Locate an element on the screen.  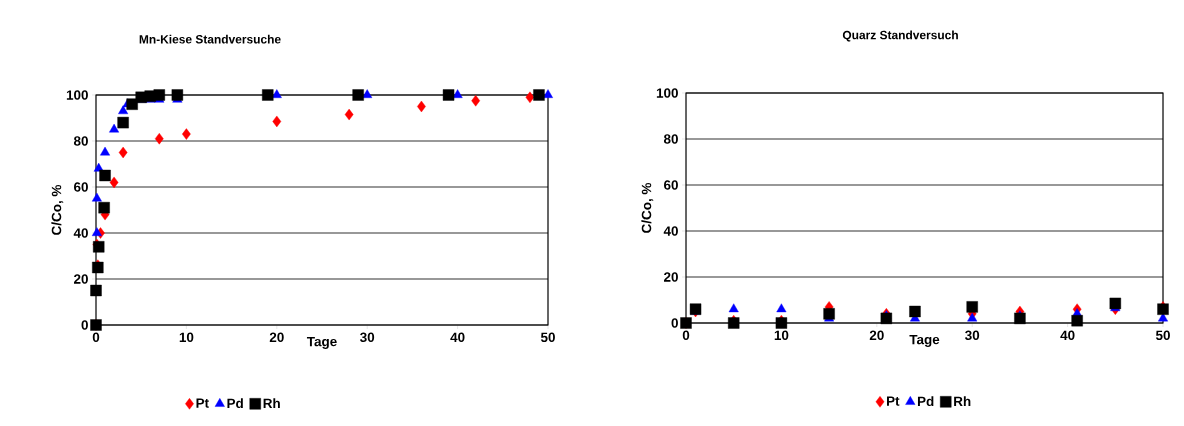
chart-title: Mn-Kiese Standversuche is located at coordinates (210, 39).